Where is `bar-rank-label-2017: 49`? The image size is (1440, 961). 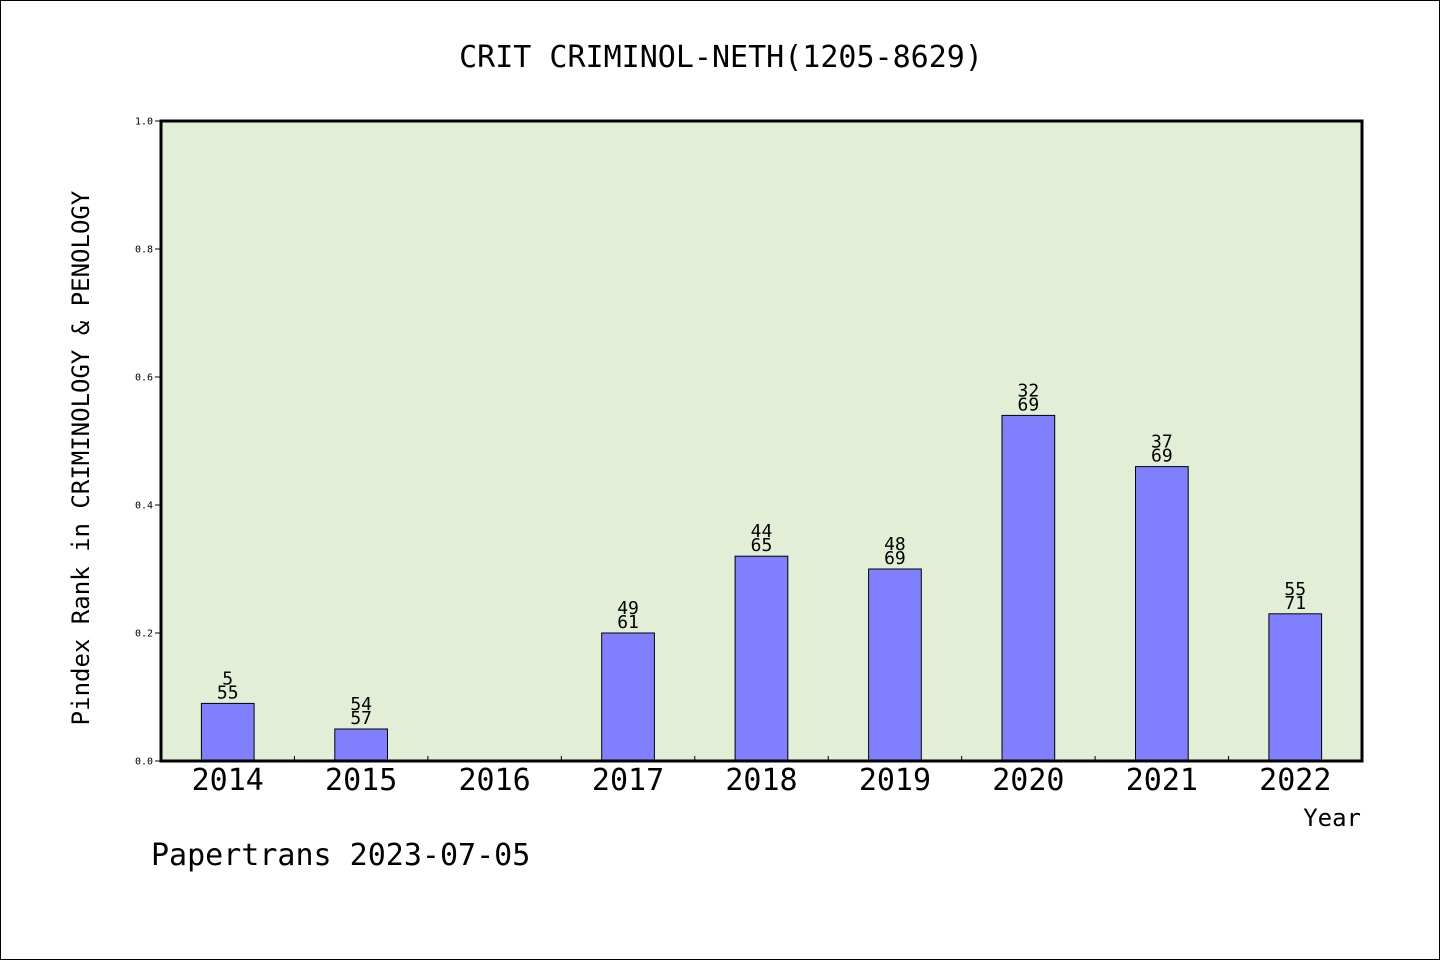
bar-rank-label-2017: 49 is located at coordinates (628, 608).